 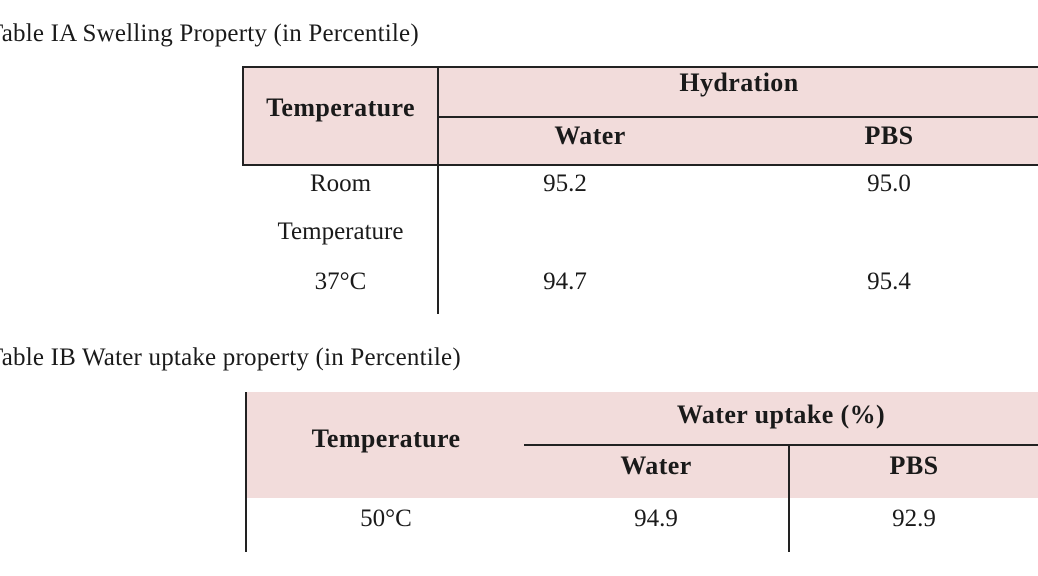 What do you see at coordinates (789, 499) in the screenshot?
I see `table-ib-column-divider` at bounding box center [789, 499].